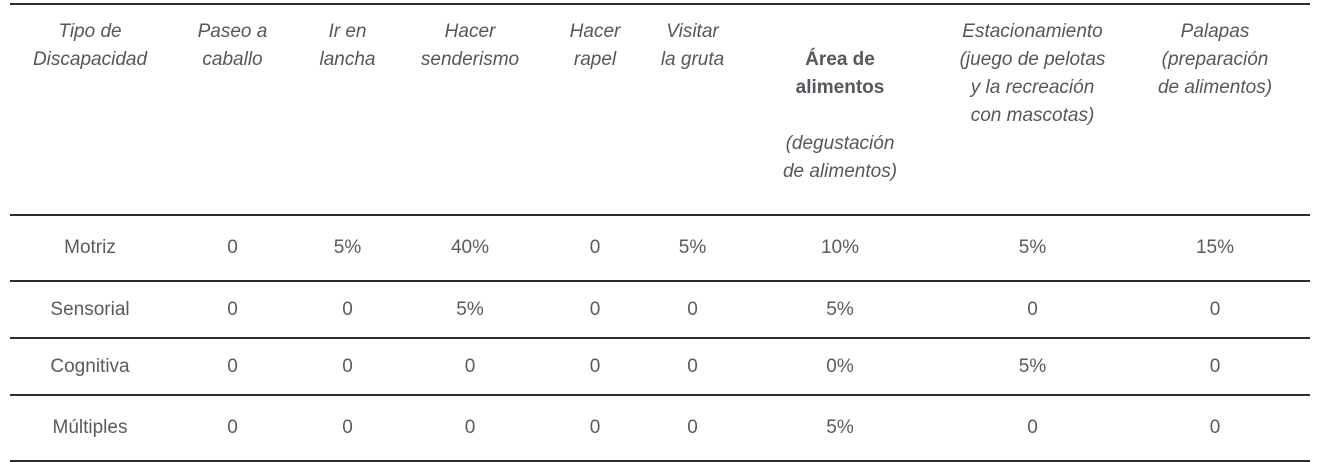 Image resolution: width=1317 pixels, height=462 pixels. I want to click on cell-motriz-paseo-a-caballo: 0, so click(232, 248).